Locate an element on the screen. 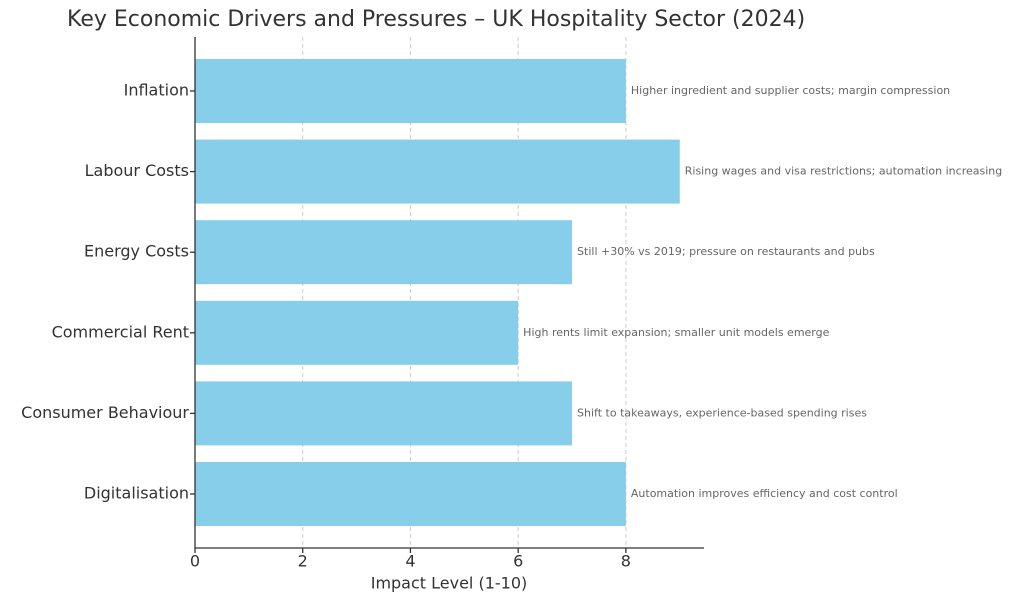 The image size is (1024, 604). y-tick-label: Commercial Rent is located at coordinates (120, 331).